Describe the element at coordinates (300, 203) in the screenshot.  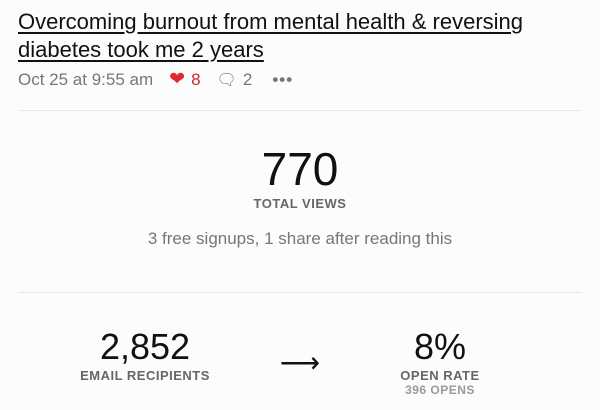
I see `total-views-label: TOTAL VIEWS` at that location.